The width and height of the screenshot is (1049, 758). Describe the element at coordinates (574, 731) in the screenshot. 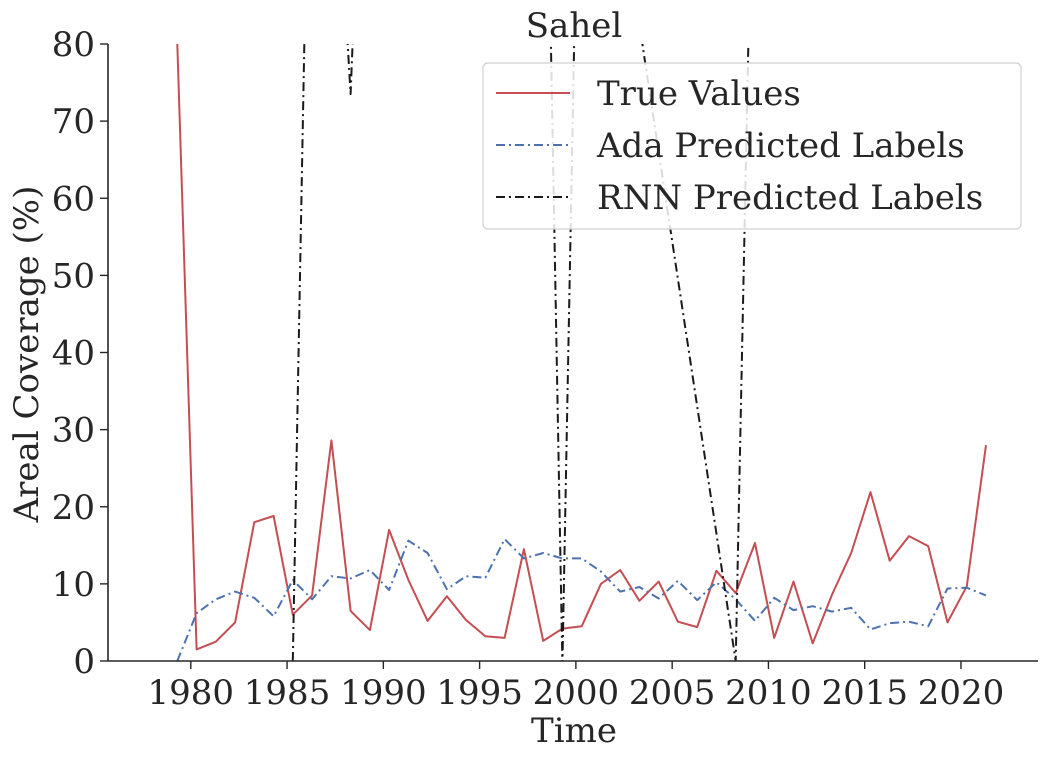

I see `x-axis-label: Time` at that location.